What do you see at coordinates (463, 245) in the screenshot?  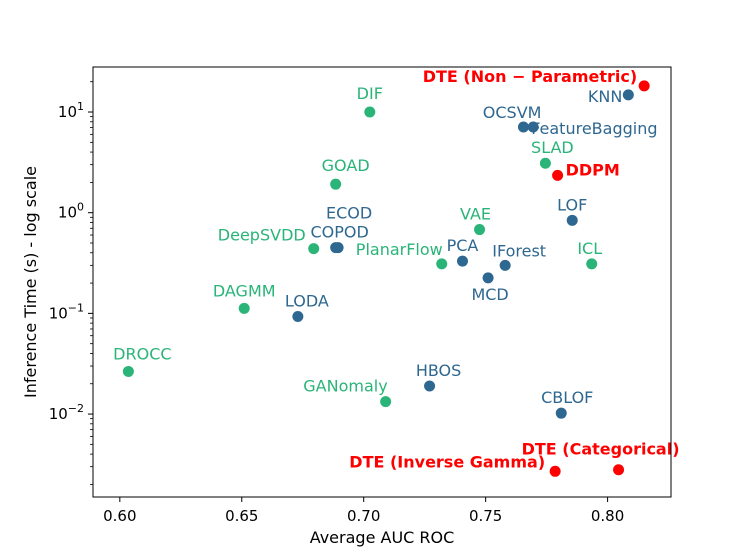 I see `label-pca: PCA` at bounding box center [463, 245].